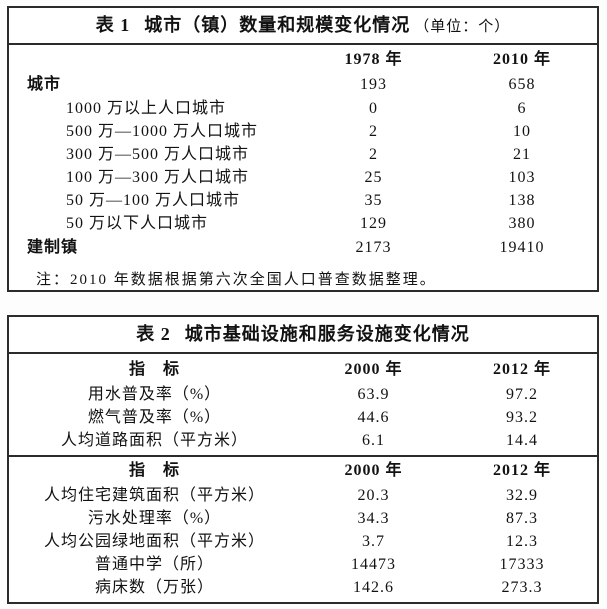 Image resolution: width=607 pixels, height=609 pixels. I want to click on row-value-1978: 35, so click(373, 200).